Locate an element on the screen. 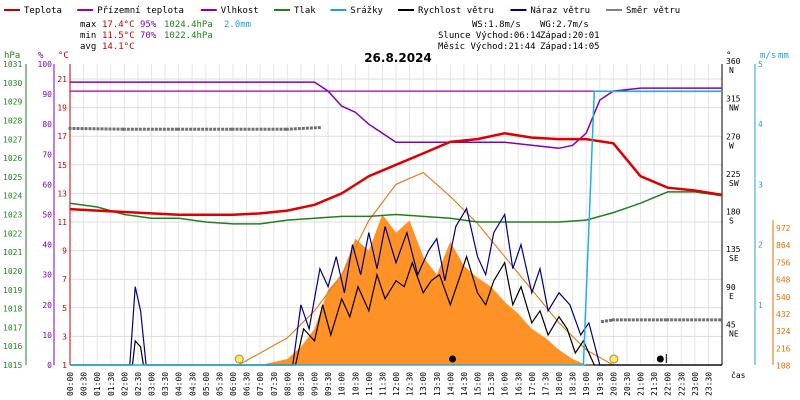  tick-deg-4: 180 is located at coordinates (733, 212).